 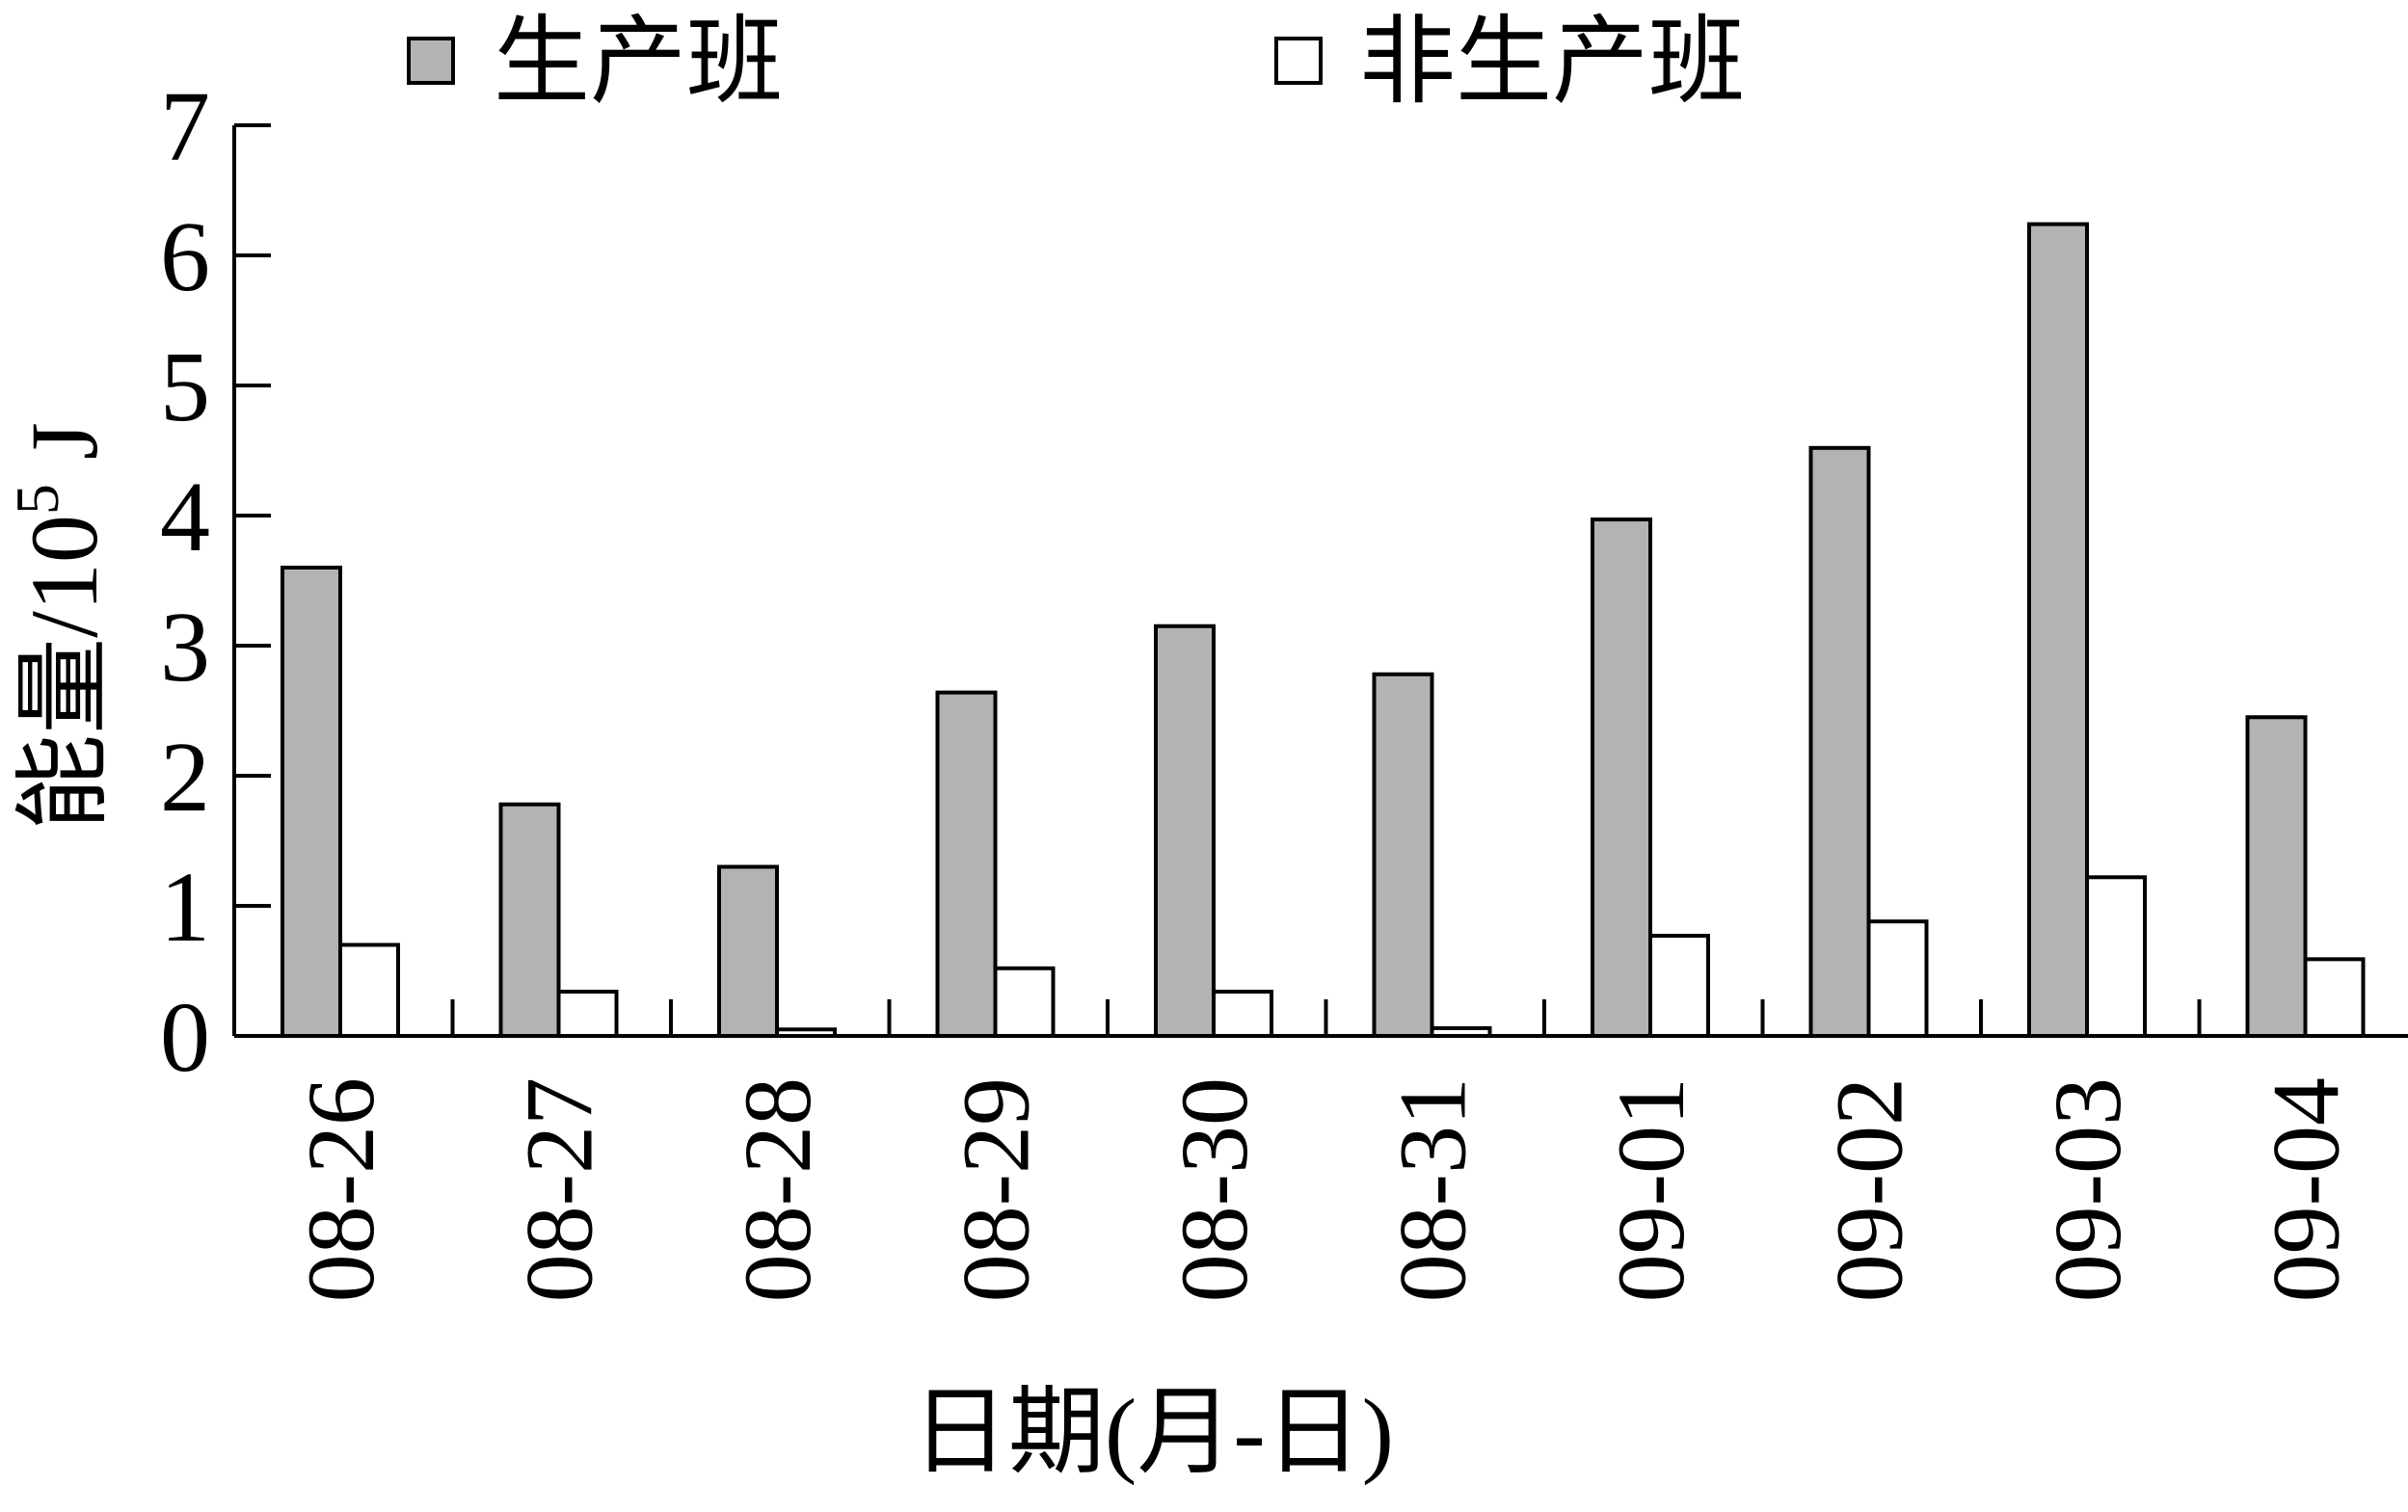 I want to click on y-tick-label: 7, so click(x=185, y=127).